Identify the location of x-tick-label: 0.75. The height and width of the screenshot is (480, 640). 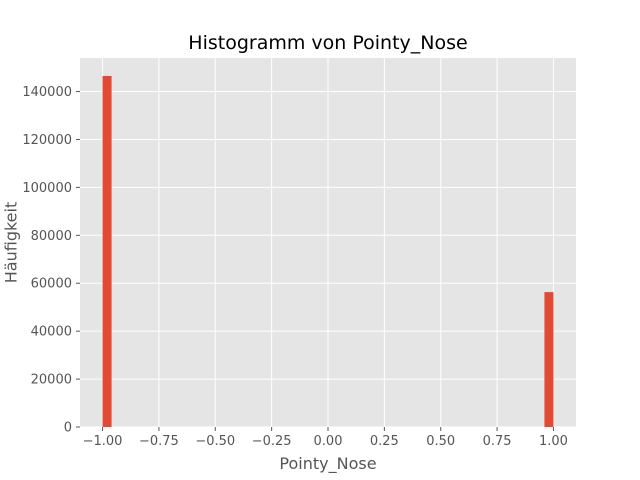
(497, 441).